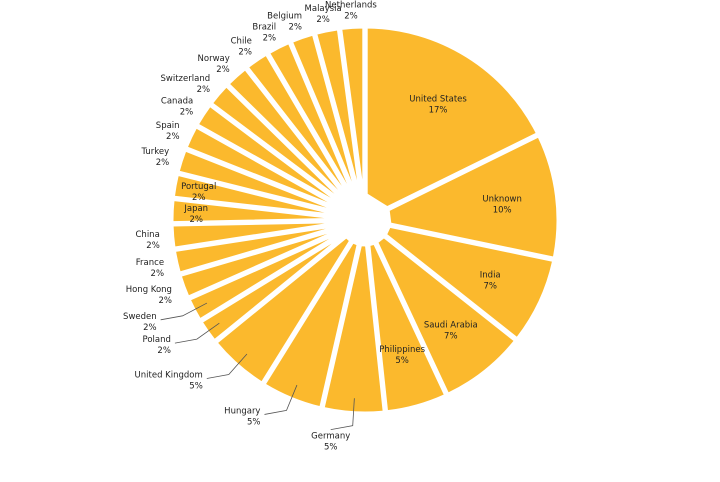 The image size is (720, 482). What do you see at coordinates (153, 246) in the screenshot?
I see `value-label-china: 2%` at bounding box center [153, 246].